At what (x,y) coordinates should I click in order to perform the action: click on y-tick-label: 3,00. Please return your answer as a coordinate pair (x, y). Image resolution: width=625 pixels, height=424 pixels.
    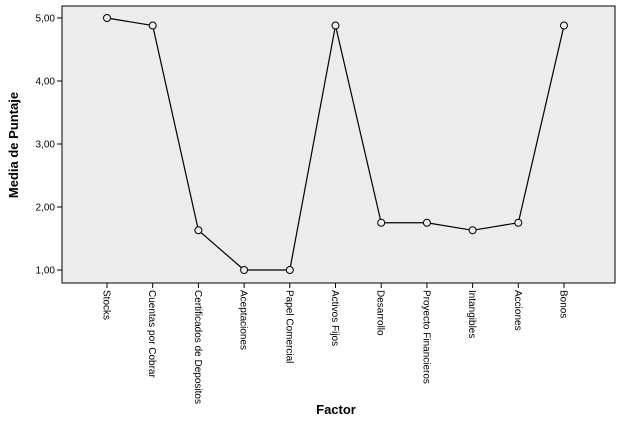
    Looking at the image, I should click on (46, 145).